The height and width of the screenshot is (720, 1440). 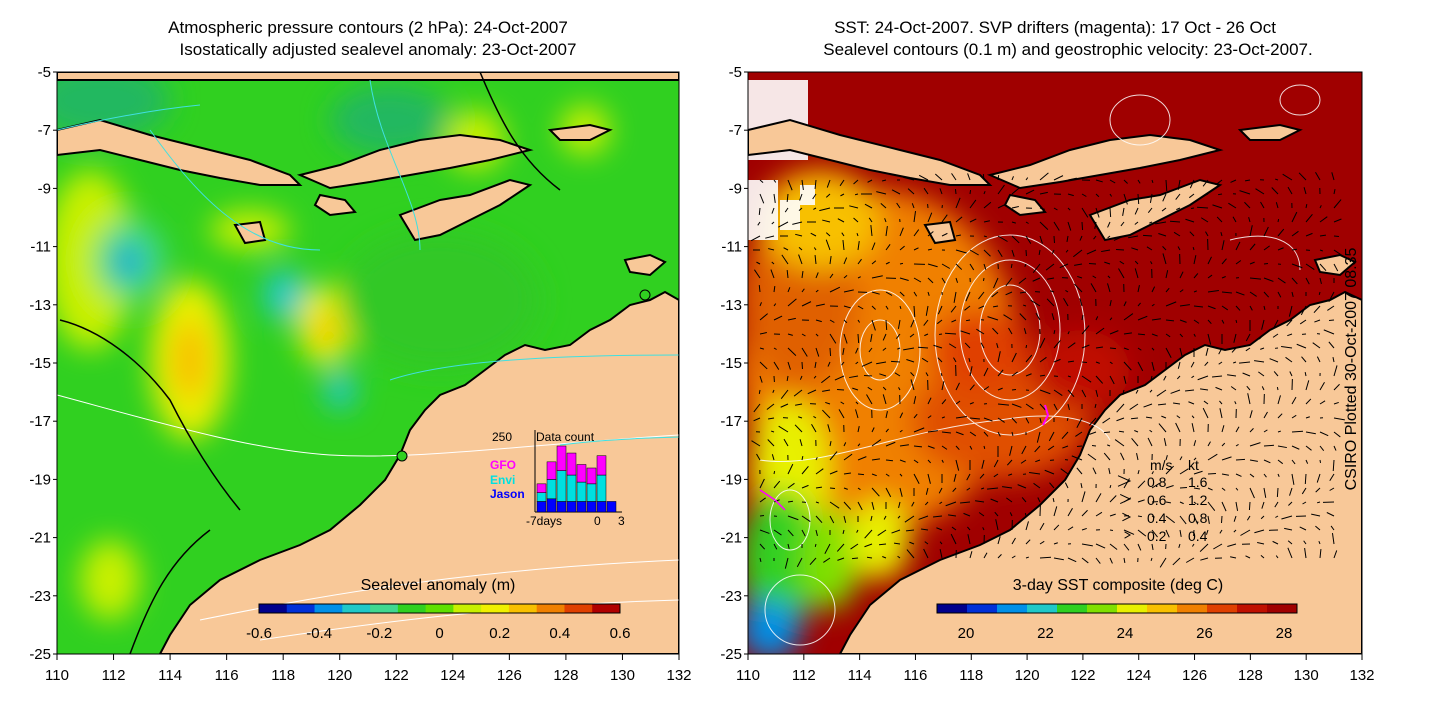 I want to click on lon-tick-label: 122, so click(x=1082, y=675).